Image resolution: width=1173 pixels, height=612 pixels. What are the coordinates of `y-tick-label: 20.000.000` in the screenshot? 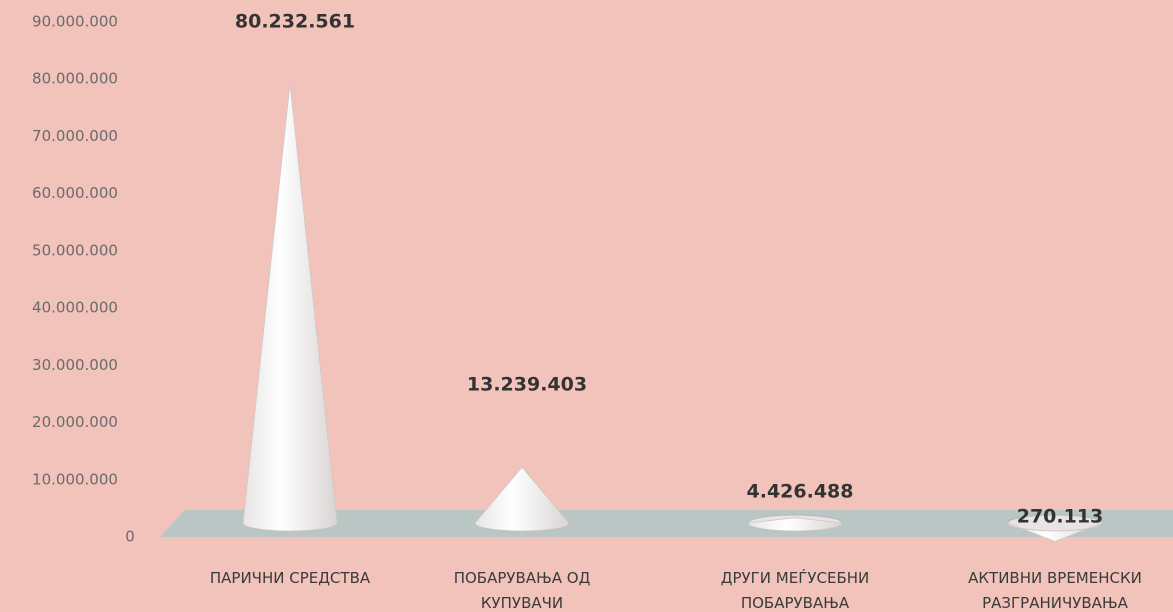 It's located at (75, 422).